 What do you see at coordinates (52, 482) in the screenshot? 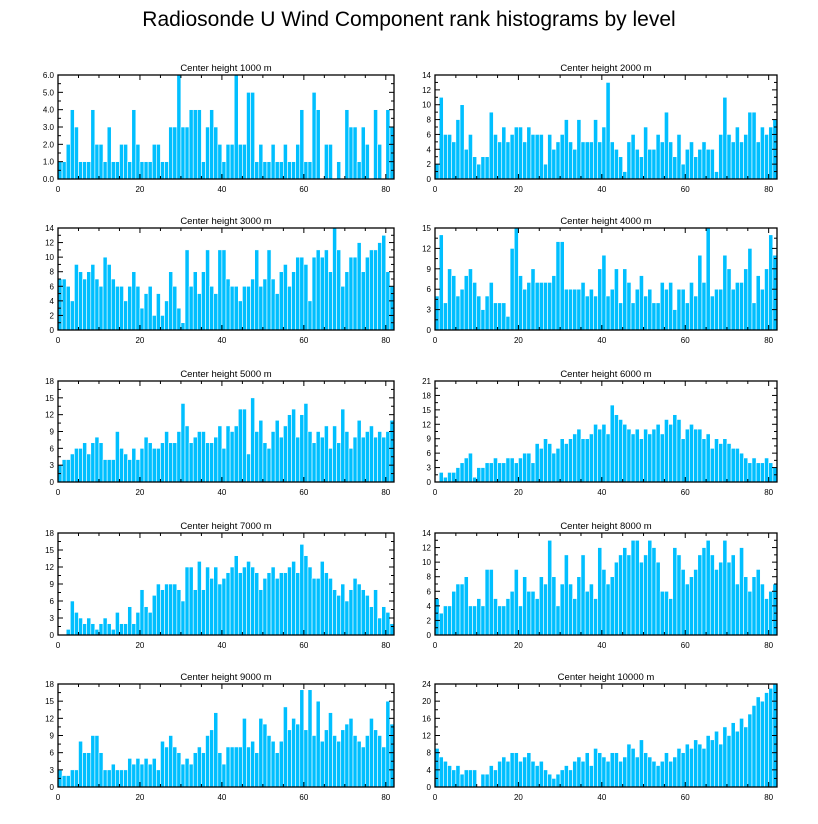
I see `y-tick-label: 0` at bounding box center [52, 482].